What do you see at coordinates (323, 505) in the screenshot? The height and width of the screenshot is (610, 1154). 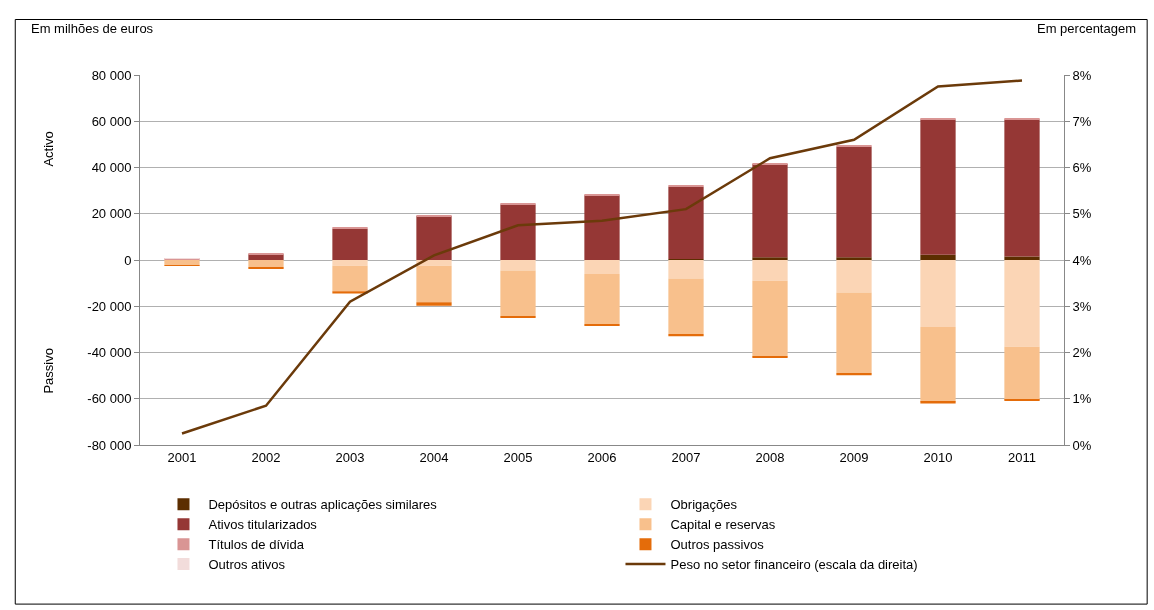 I see `legend-label: Depósitos e outras aplicações similares` at bounding box center [323, 505].